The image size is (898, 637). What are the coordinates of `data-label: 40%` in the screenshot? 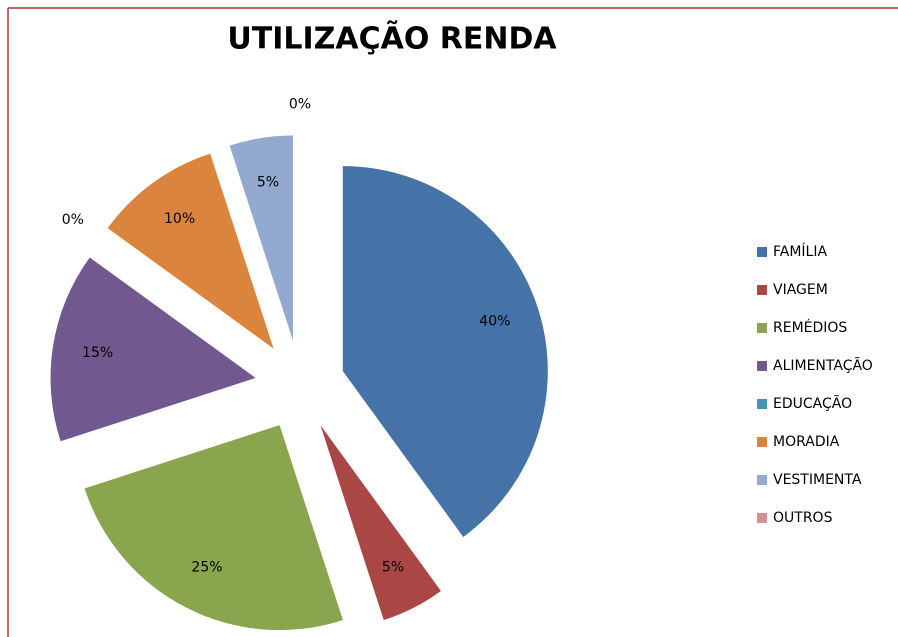 It's located at (494, 322).